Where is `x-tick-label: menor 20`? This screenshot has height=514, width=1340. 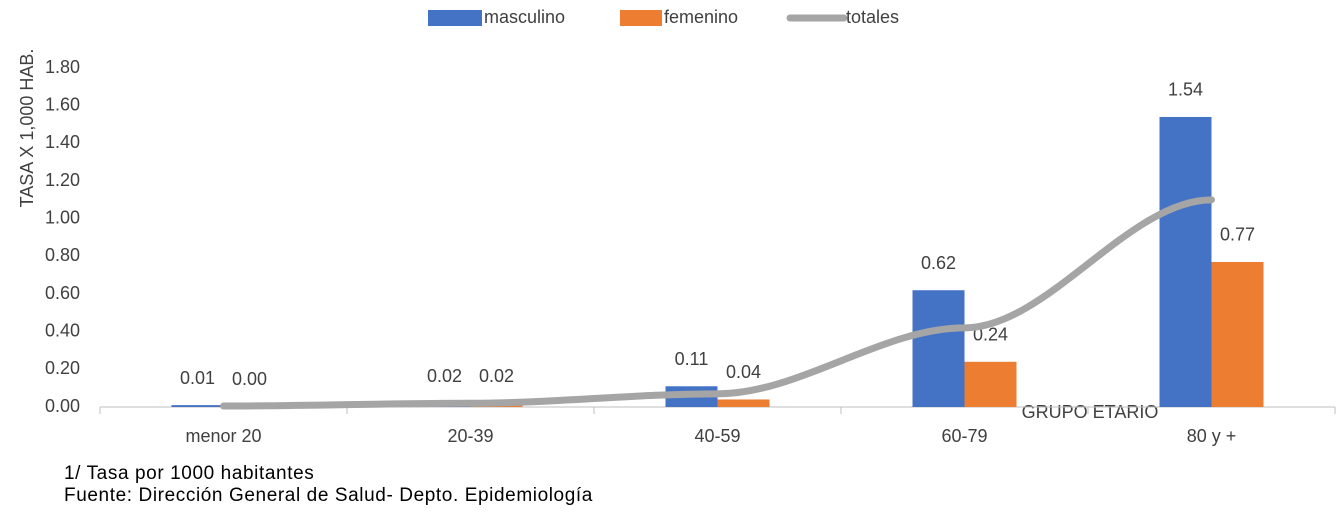 x-tick-label: menor 20 is located at coordinates (223, 436).